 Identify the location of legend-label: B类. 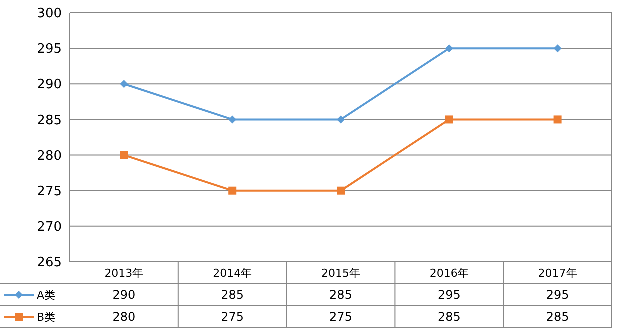
(46, 317).